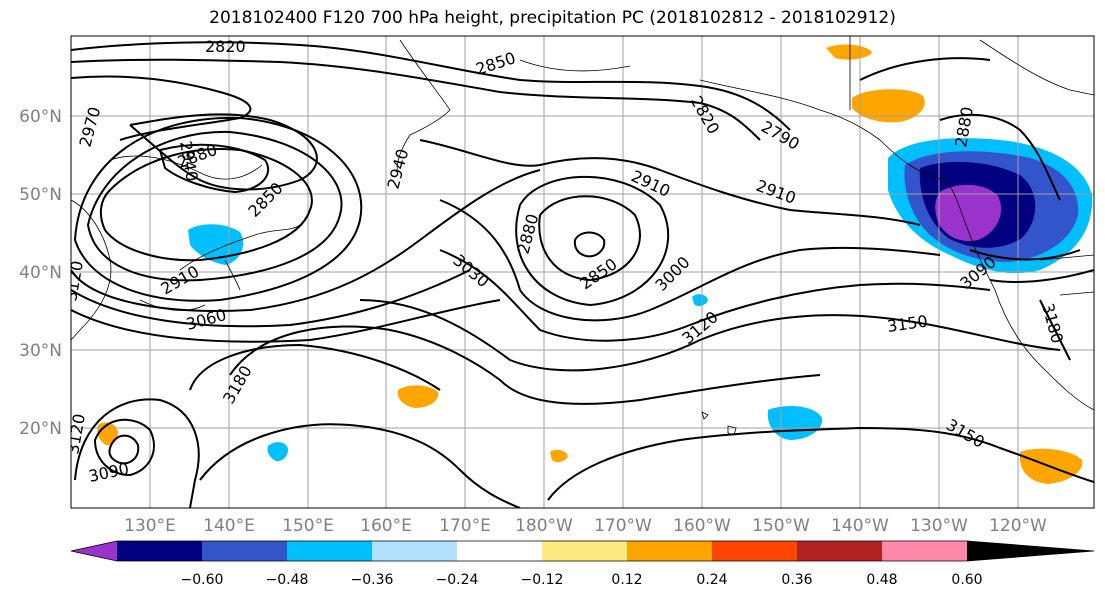  What do you see at coordinates (418, 396) in the screenshot?
I see `precip-blob-subtropic-positive` at bounding box center [418, 396].